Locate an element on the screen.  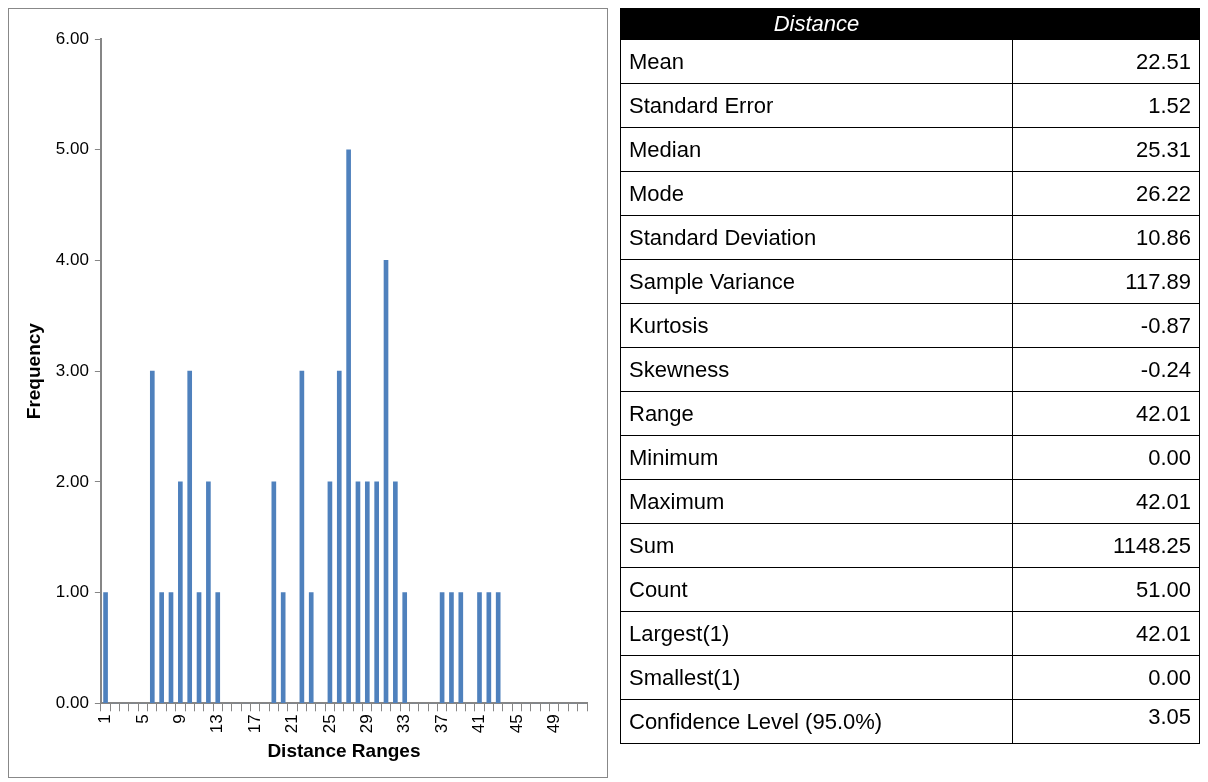
x-tick-label: 5 is located at coordinates (142, 719).